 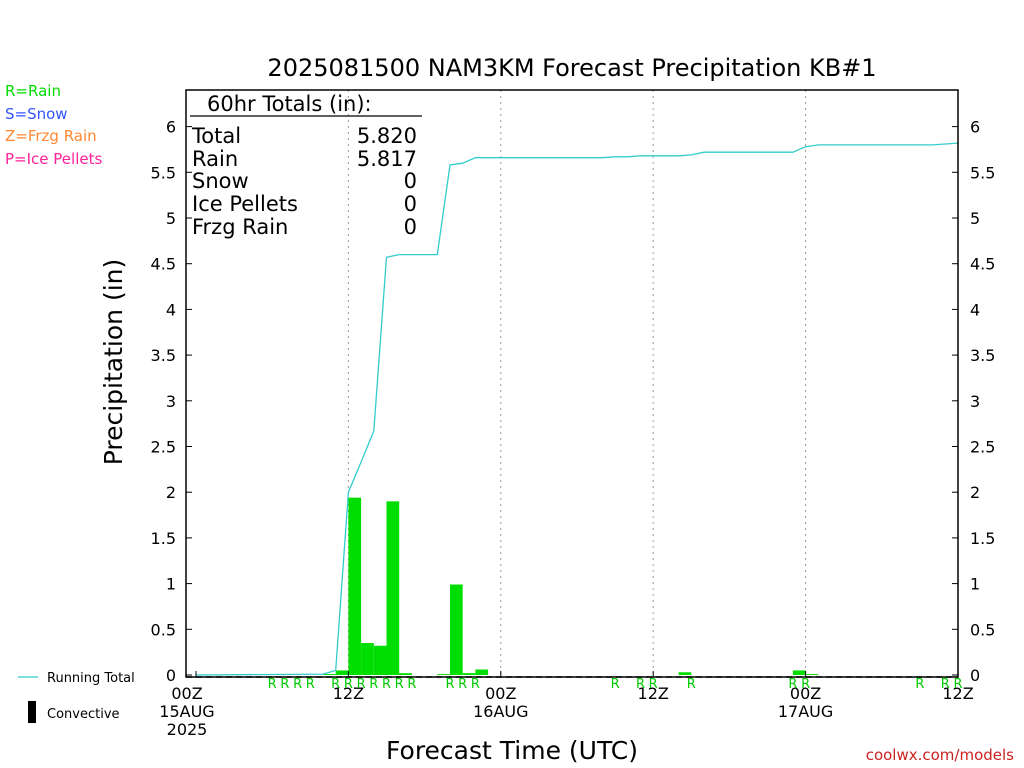 What do you see at coordinates (53, 159) in the screenshot?
I see `ptype-legend-ice-pellets: P=Ice Pellets` at bounding box center [53, 159].